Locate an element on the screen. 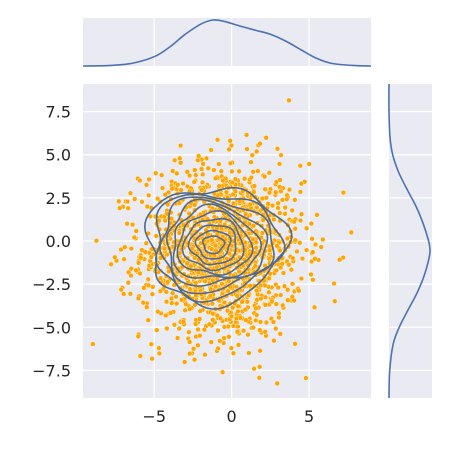 The height and width of the screenshot is (450, 450). y-tick-label: −2.5 is located at coordinates (51, 284).